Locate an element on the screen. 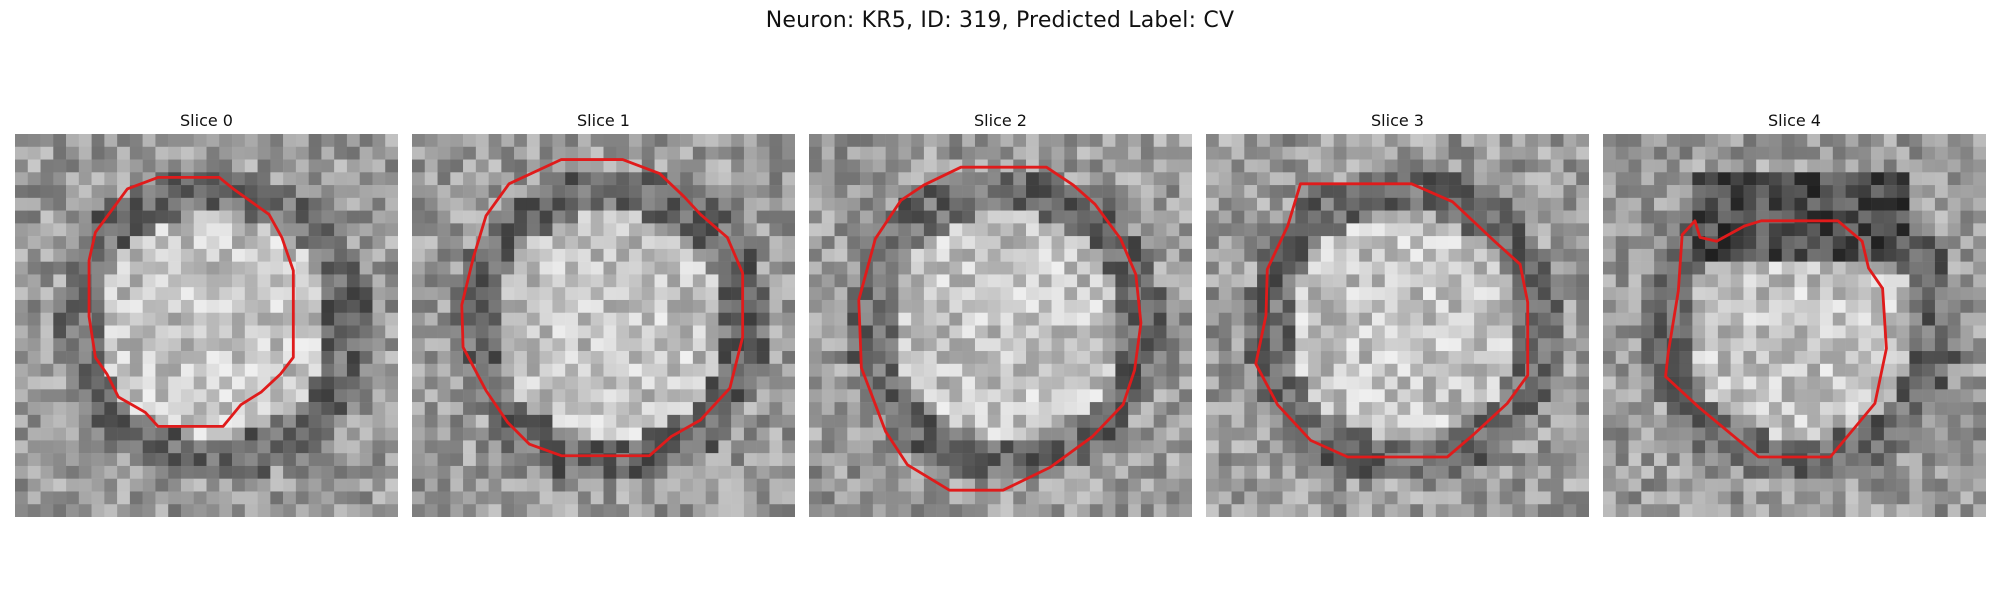 This screenshot has width=2000, height=600. slice-title: Slice 4 is located at coordinates (1794, 121).